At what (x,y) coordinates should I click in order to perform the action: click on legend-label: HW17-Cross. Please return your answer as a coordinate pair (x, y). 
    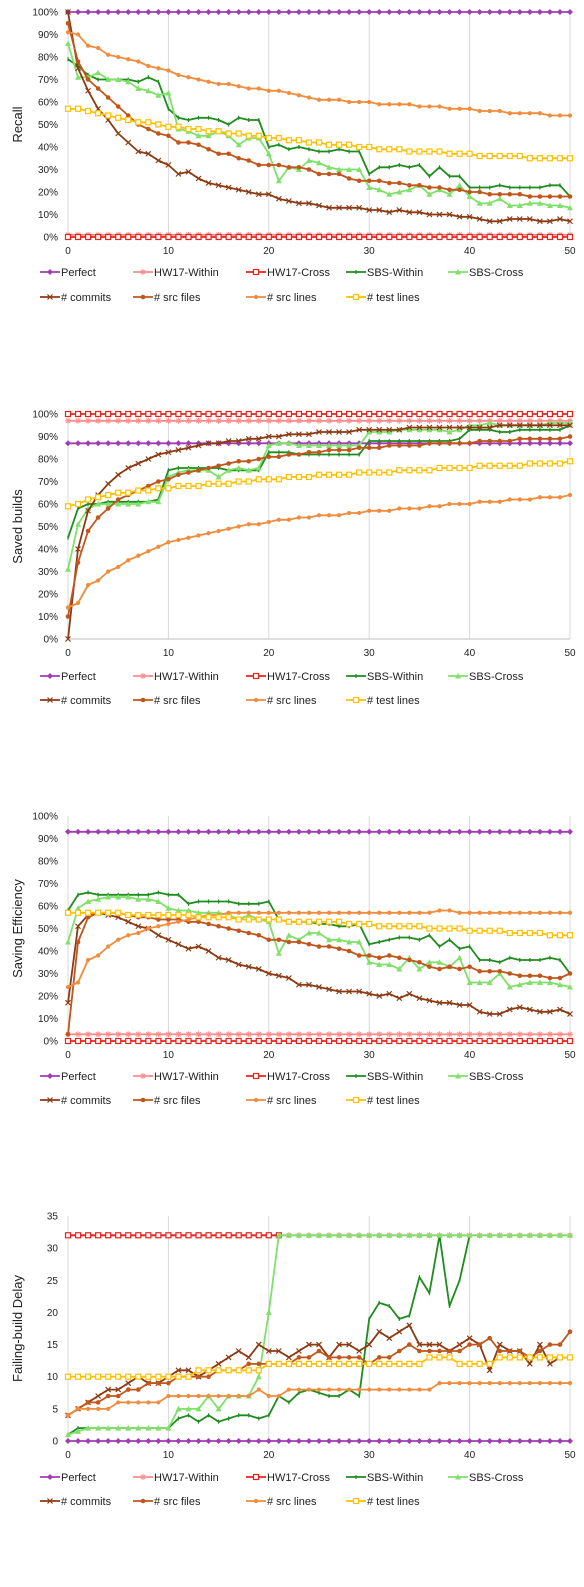
    Looking at the image, I should click on (298, 677).